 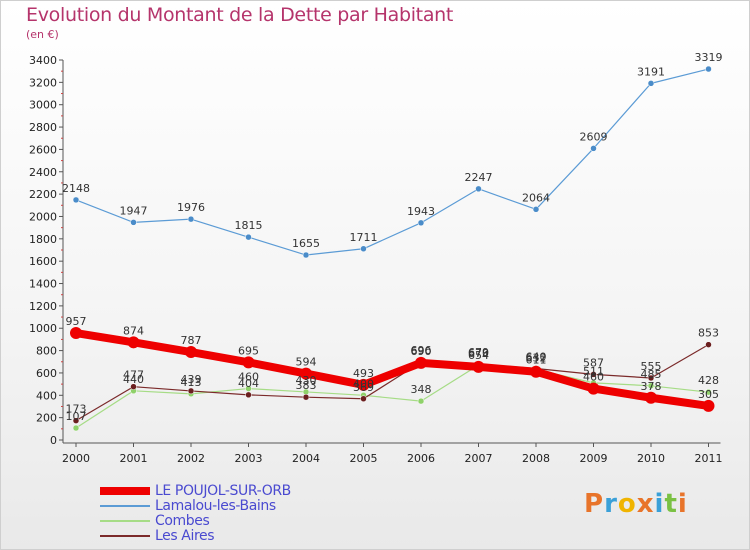 What do you see at coordinates (43, 127) in the screenshot?
I see `y-tick-label: 2800` at bounding box center [43, 127].